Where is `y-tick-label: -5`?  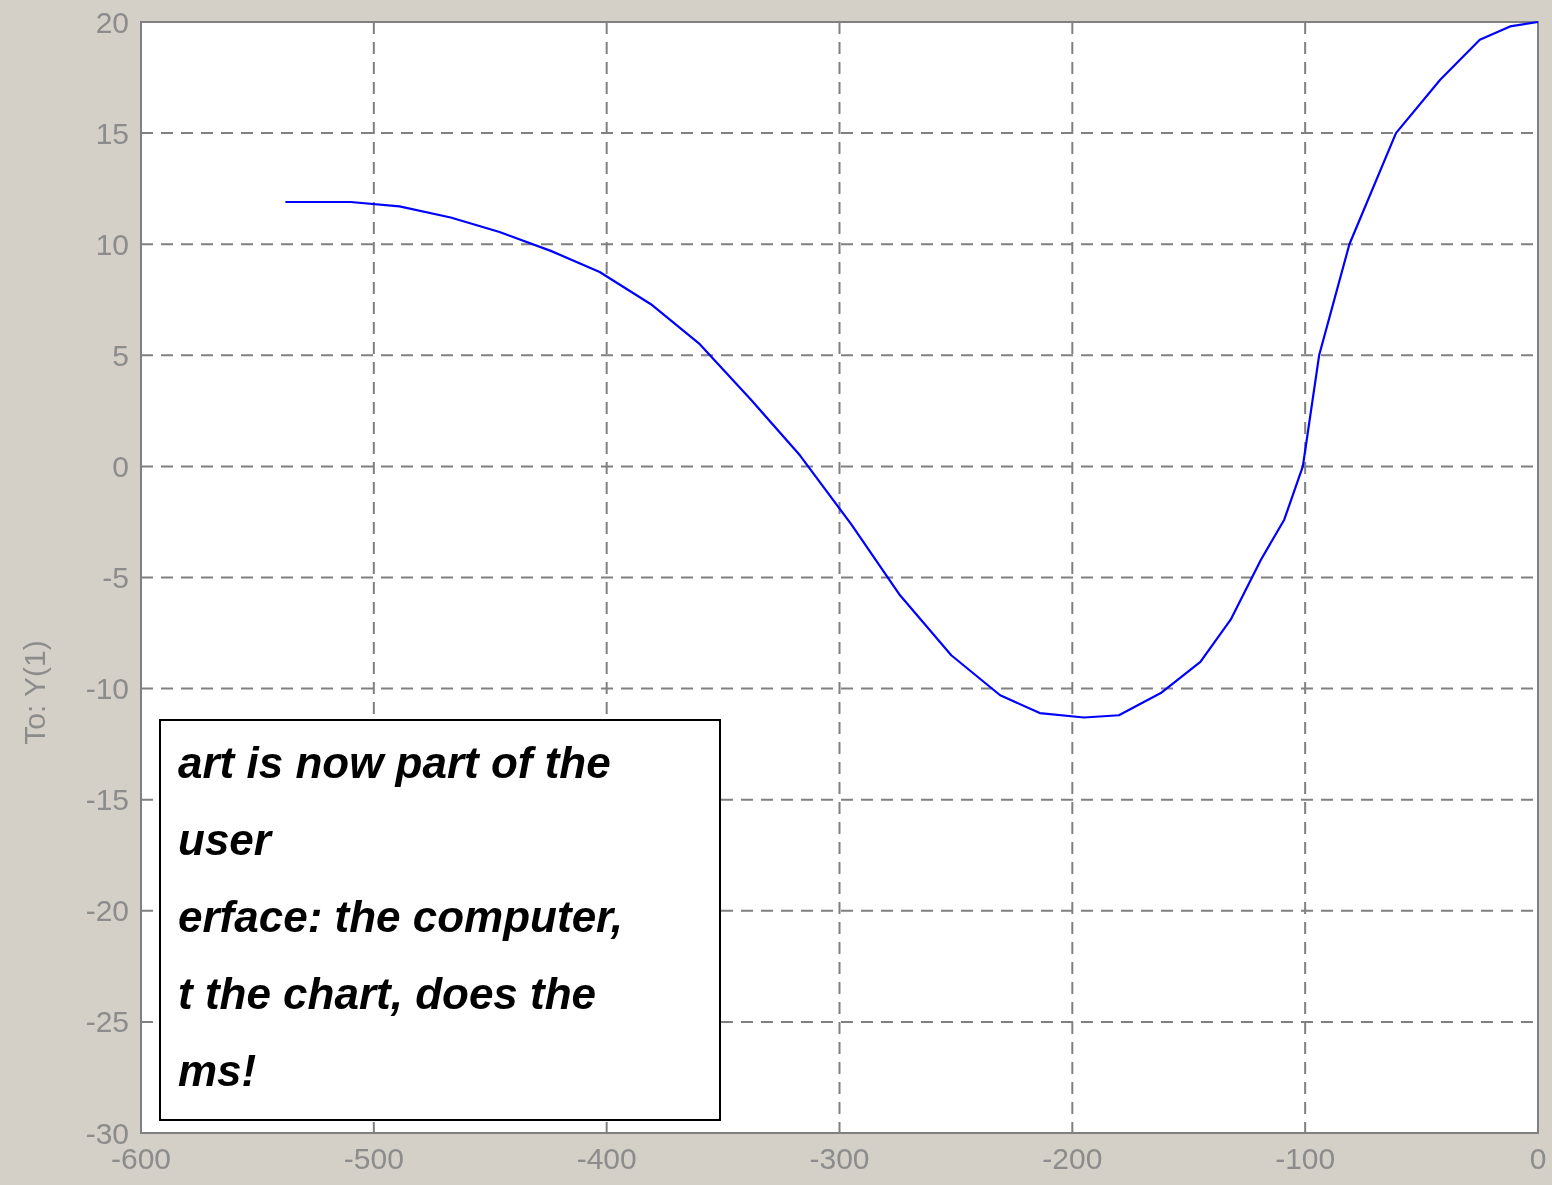 y-tick-label: -5 is located at coordinates (115, 577).